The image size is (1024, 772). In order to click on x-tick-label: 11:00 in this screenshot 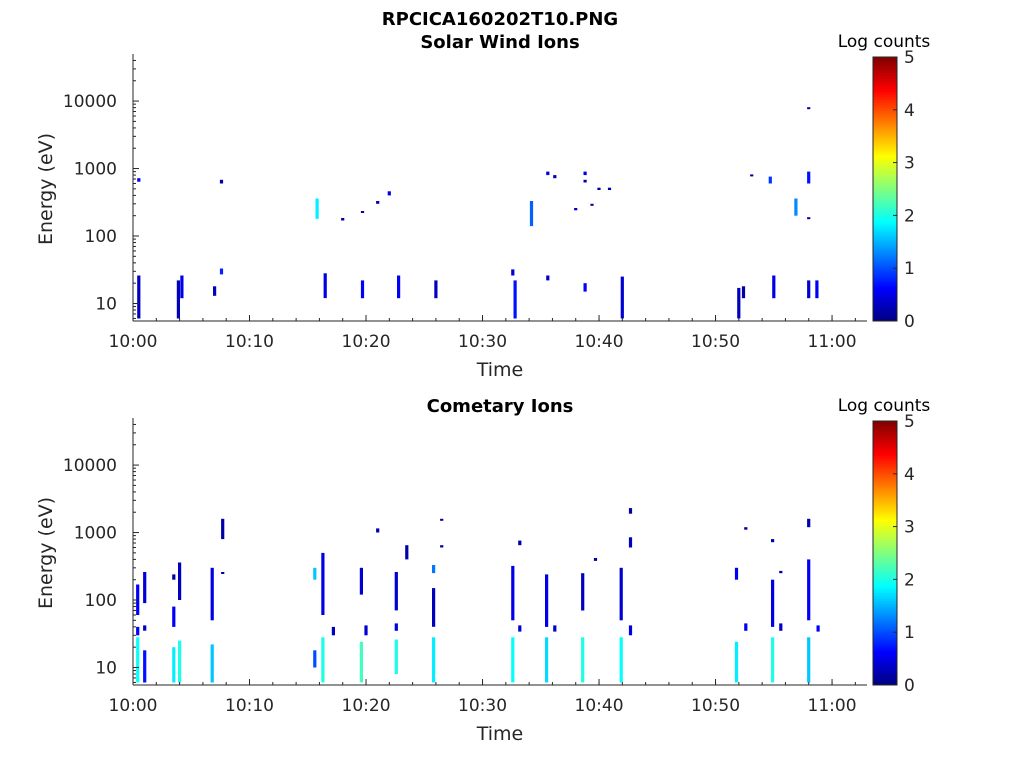, I will do `click(832, 706)`.